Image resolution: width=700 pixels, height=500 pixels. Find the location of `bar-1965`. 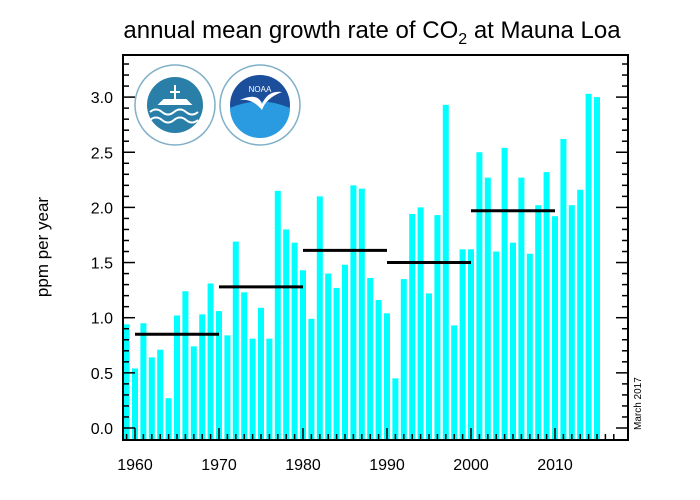

bar-1965 is located at coordinates (177, 377).